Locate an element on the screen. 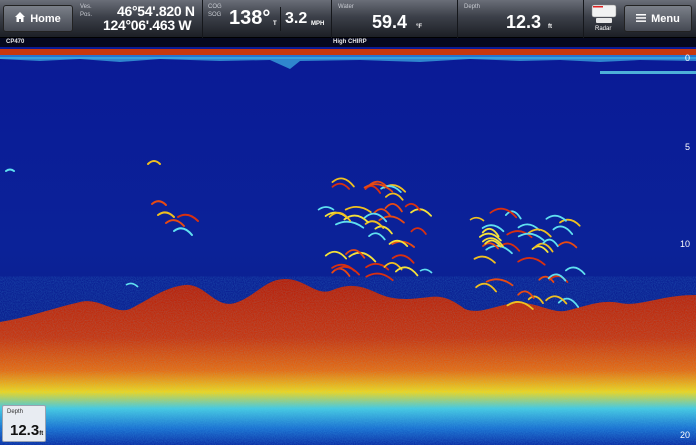  stray-targets is located at coordinates (305, 247).